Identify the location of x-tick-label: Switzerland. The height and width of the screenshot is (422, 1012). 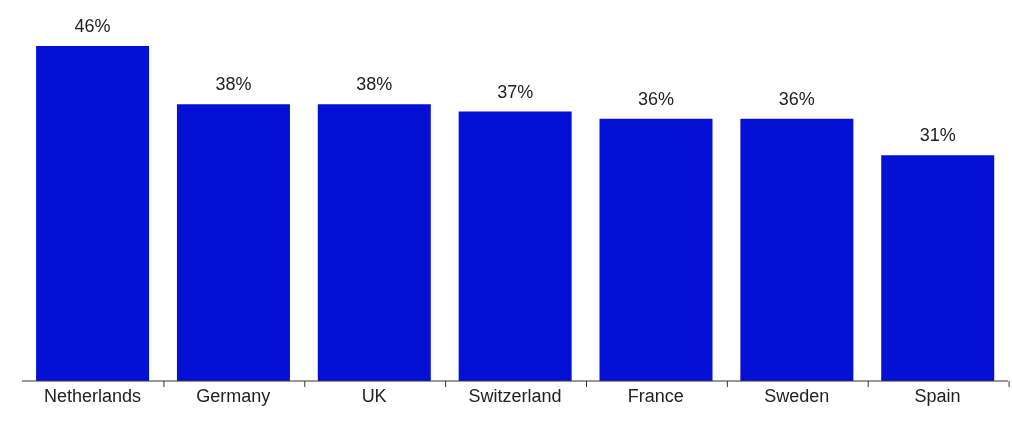
(515, 395).